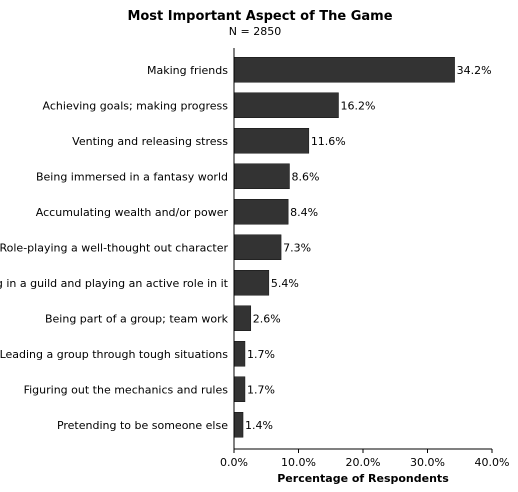 The height and width of the screenshot is (492, 518). I want to click on x-tick-label: 30.0%, so click(427, 462).